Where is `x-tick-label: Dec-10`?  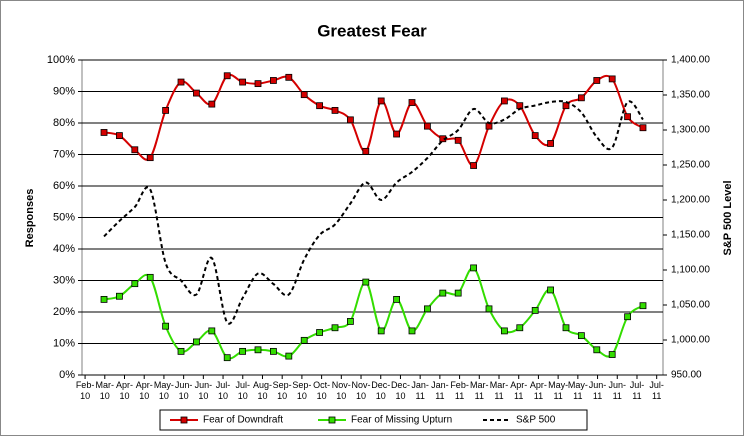 x-tick-label: Dec-10 is located at coordinates (400, 390).